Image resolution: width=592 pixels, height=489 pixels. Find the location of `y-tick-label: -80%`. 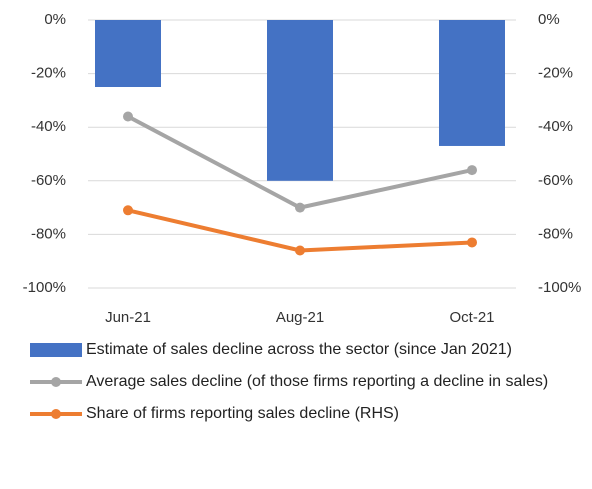

y-tick-label: -80% is located at coordinates (48, 233).